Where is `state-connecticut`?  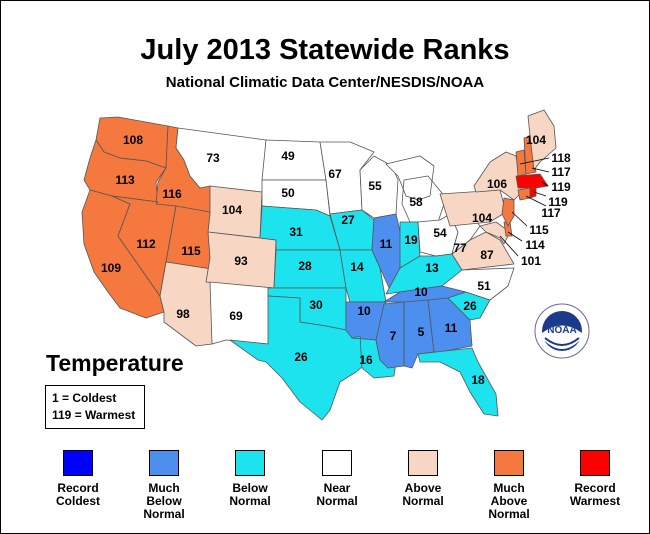
state-connecticut is located at coordinates (524, 194).